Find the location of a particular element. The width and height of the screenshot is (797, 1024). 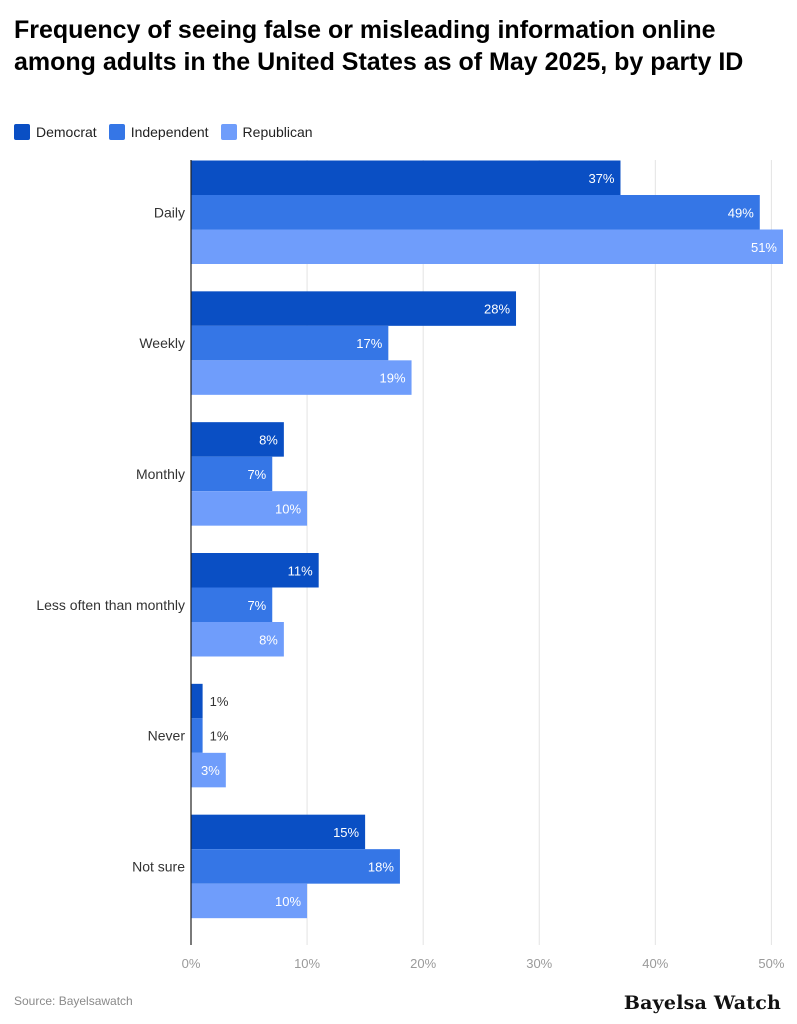

data-label: 17% is located at coordinates (369, 343).